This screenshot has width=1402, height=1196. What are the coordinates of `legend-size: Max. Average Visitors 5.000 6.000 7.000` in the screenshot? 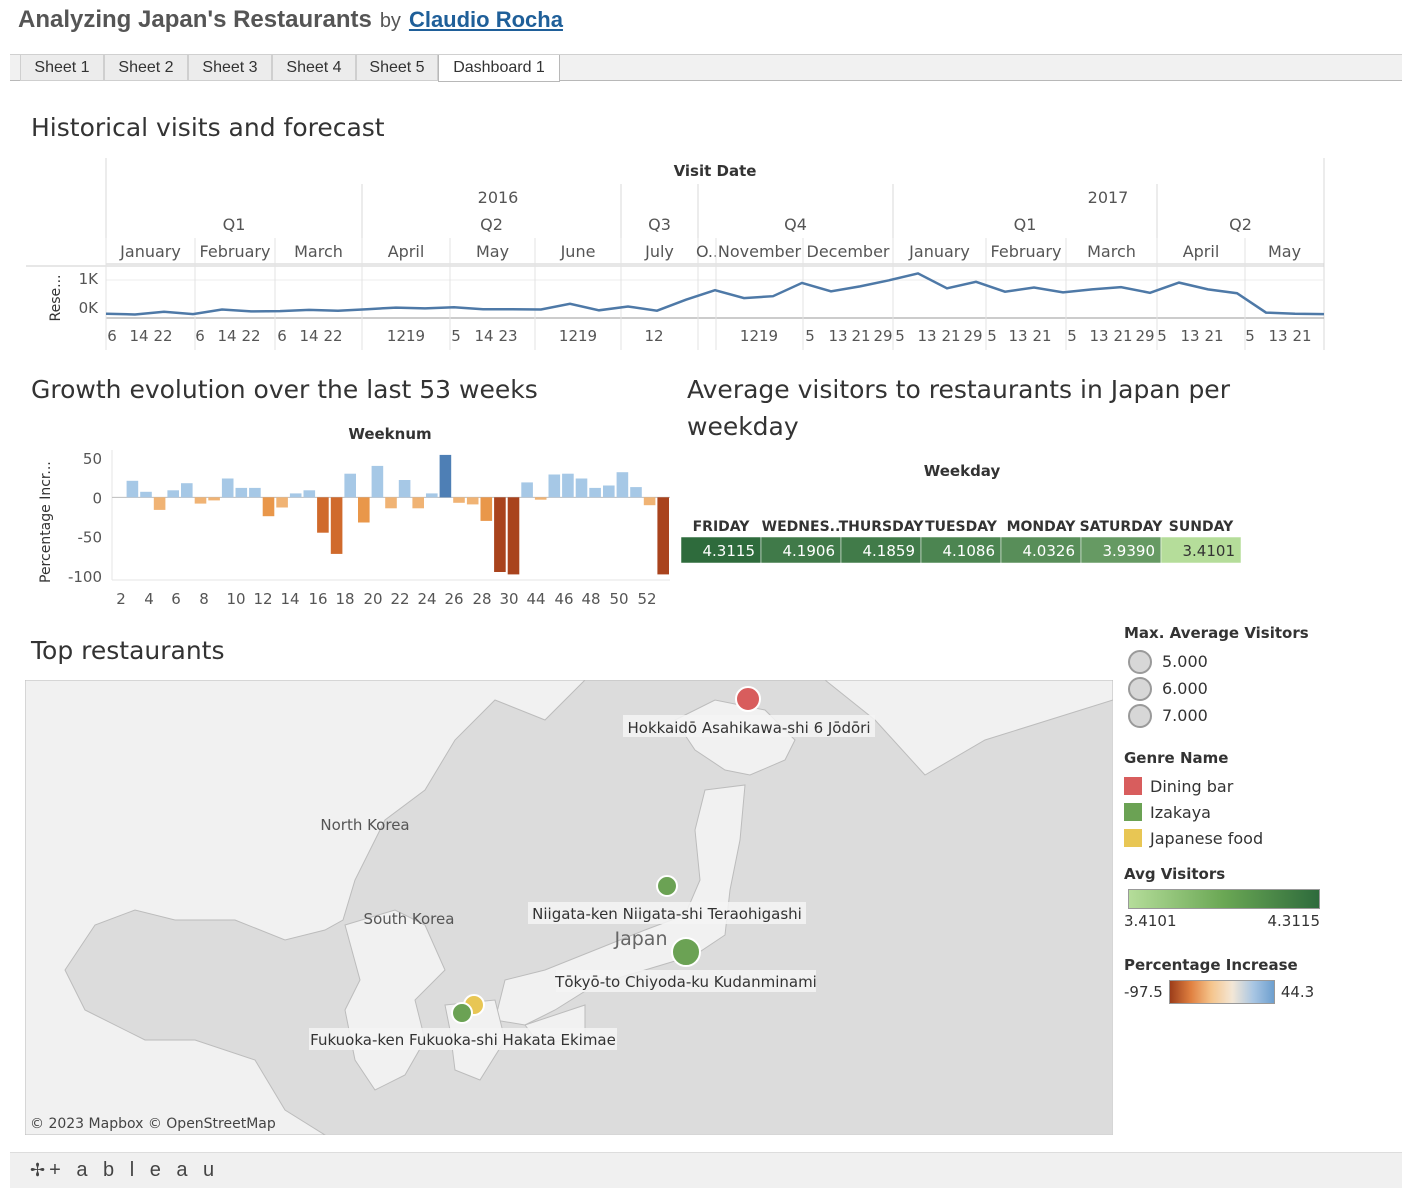 It's located at (1216, 676).